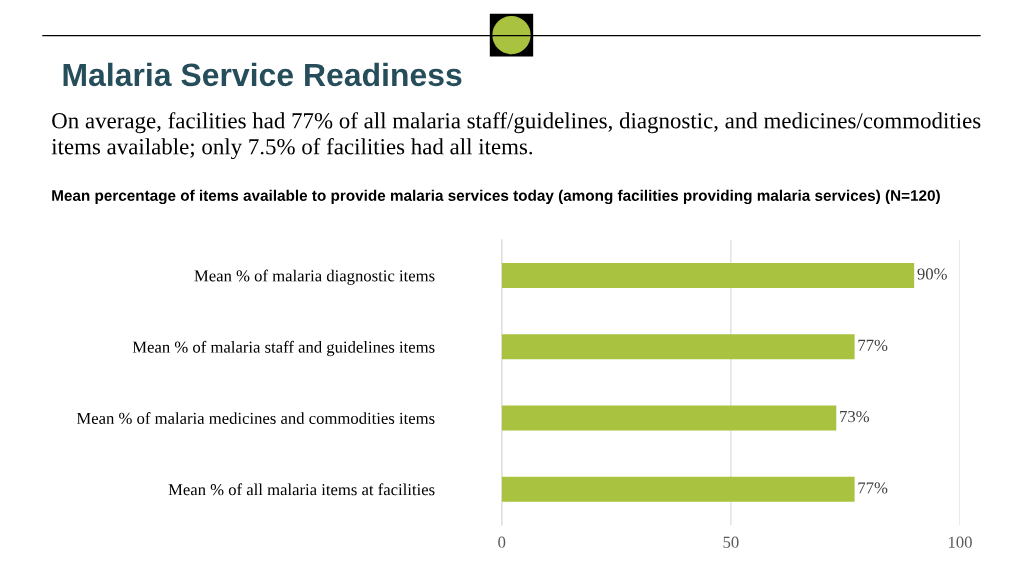  I want to click on chart-title: Malaria Service Readiness, so click(262, 74).